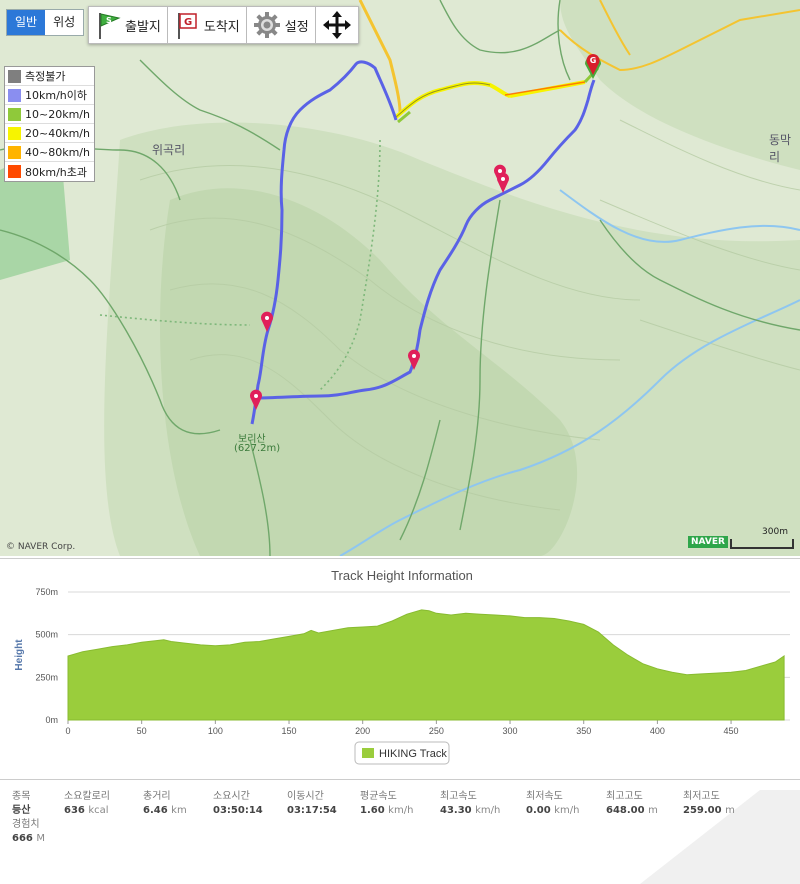  What do you see at coordinates (538, 810) in the screenshot?
I see `stat-value: 0.00` at bounding box center [538, 810].